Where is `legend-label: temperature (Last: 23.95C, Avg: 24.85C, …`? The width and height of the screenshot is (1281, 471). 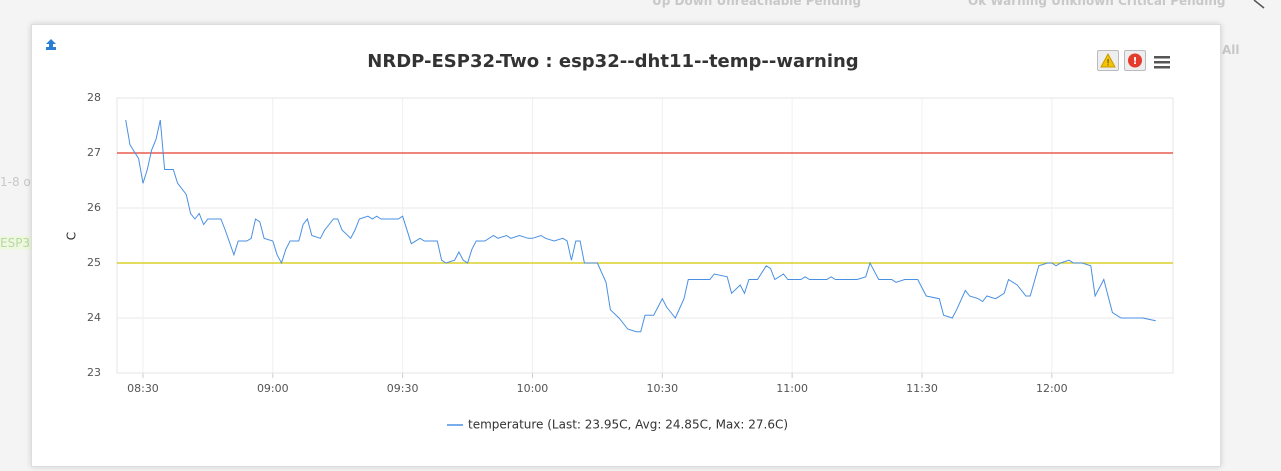
legend-label: temperature (Last: 23.95C, Avg: 24.85C, … is located at coordinates (628, 425).